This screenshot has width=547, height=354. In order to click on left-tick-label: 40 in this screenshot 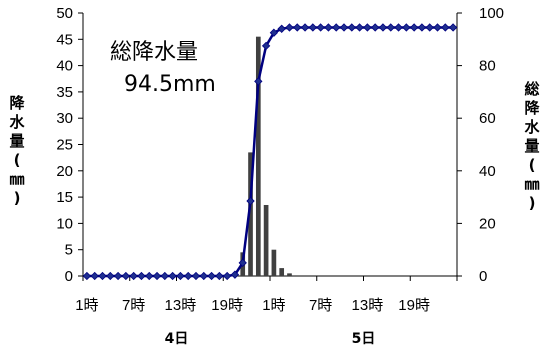, I will do `click(64, 66)`.